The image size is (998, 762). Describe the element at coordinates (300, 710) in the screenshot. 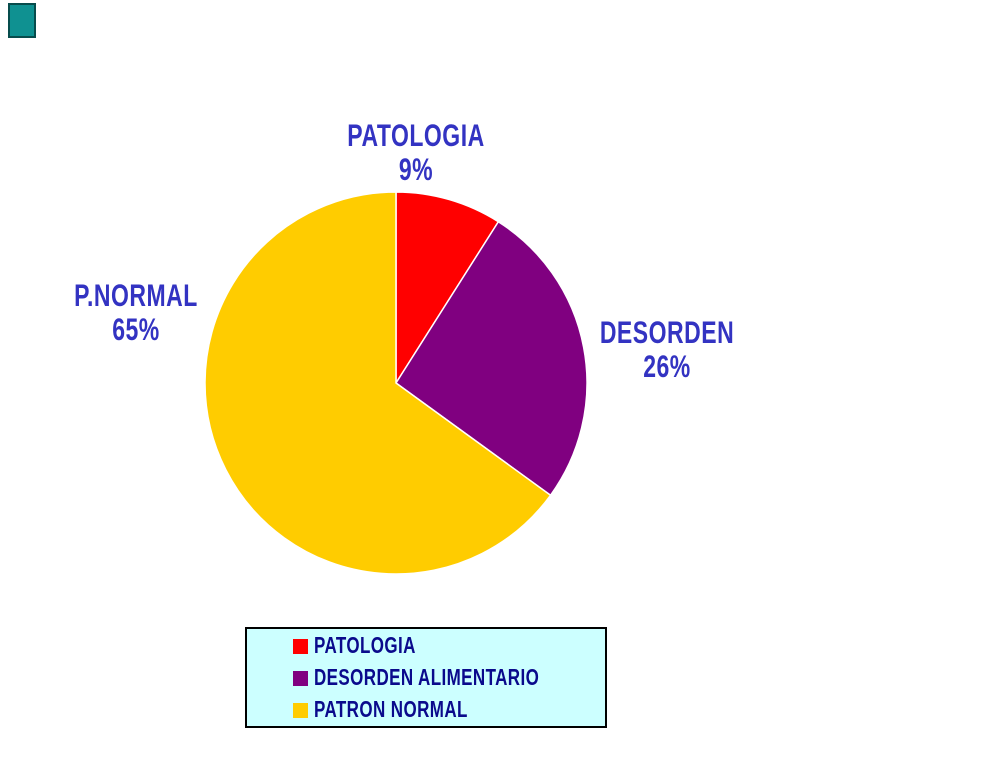

I see `legend-swatch-patron-normal` at that location.